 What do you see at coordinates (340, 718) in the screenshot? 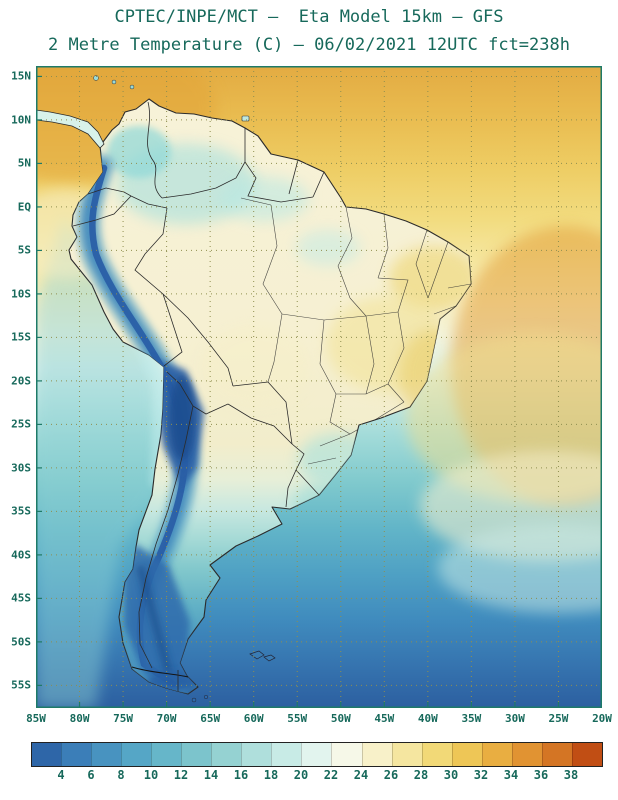
I see `lon-tick-label: 50W` at bounding box center [340, 718].